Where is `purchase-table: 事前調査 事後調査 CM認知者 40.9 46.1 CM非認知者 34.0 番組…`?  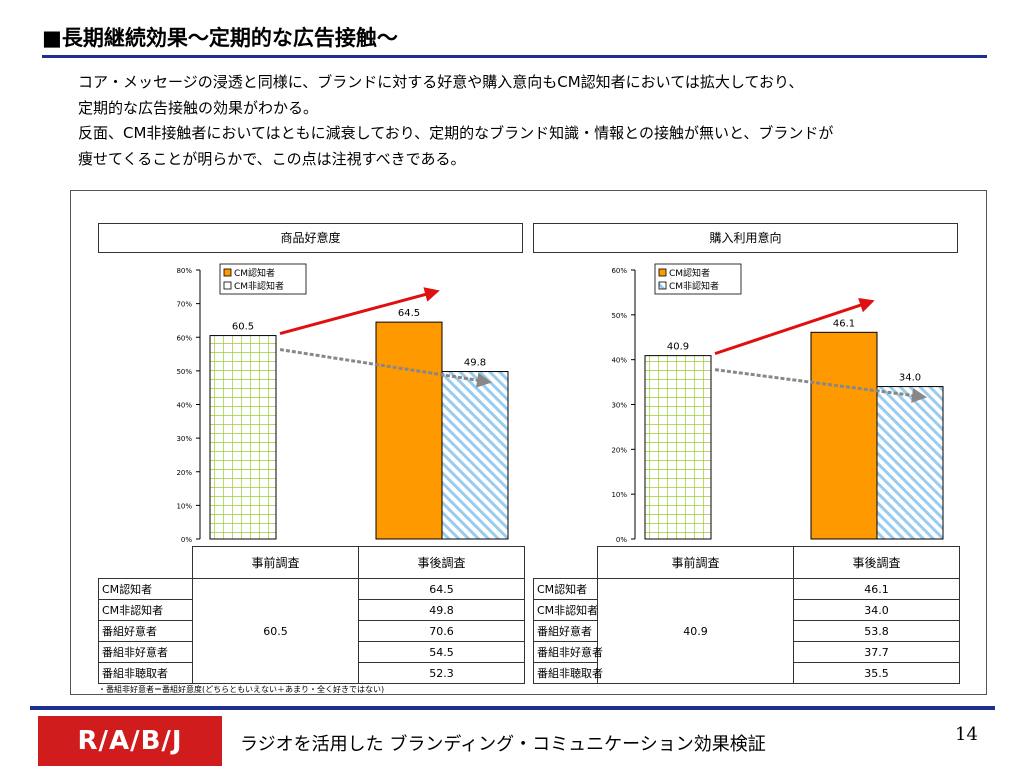 purchase-table: 事前調査 事後調査 CM認知者 40.9 46.1 CM非認知者 34.0 番組… is located at coordinates (746, 615).